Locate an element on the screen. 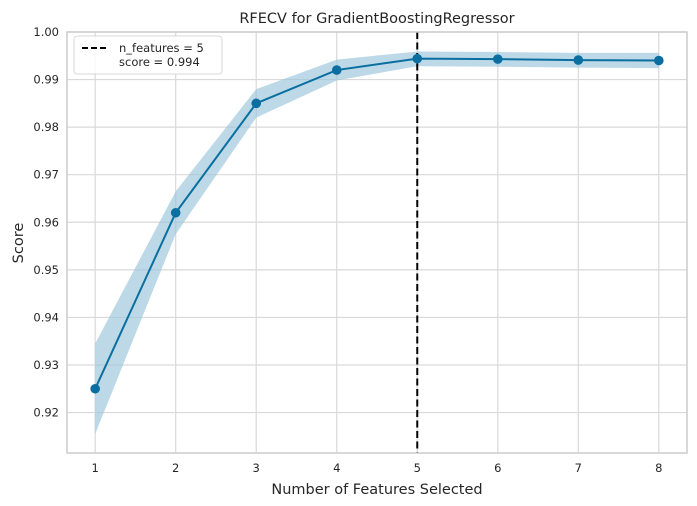  legend: n_features = 5 score = 0.994 is located at coordinates (148, 55).